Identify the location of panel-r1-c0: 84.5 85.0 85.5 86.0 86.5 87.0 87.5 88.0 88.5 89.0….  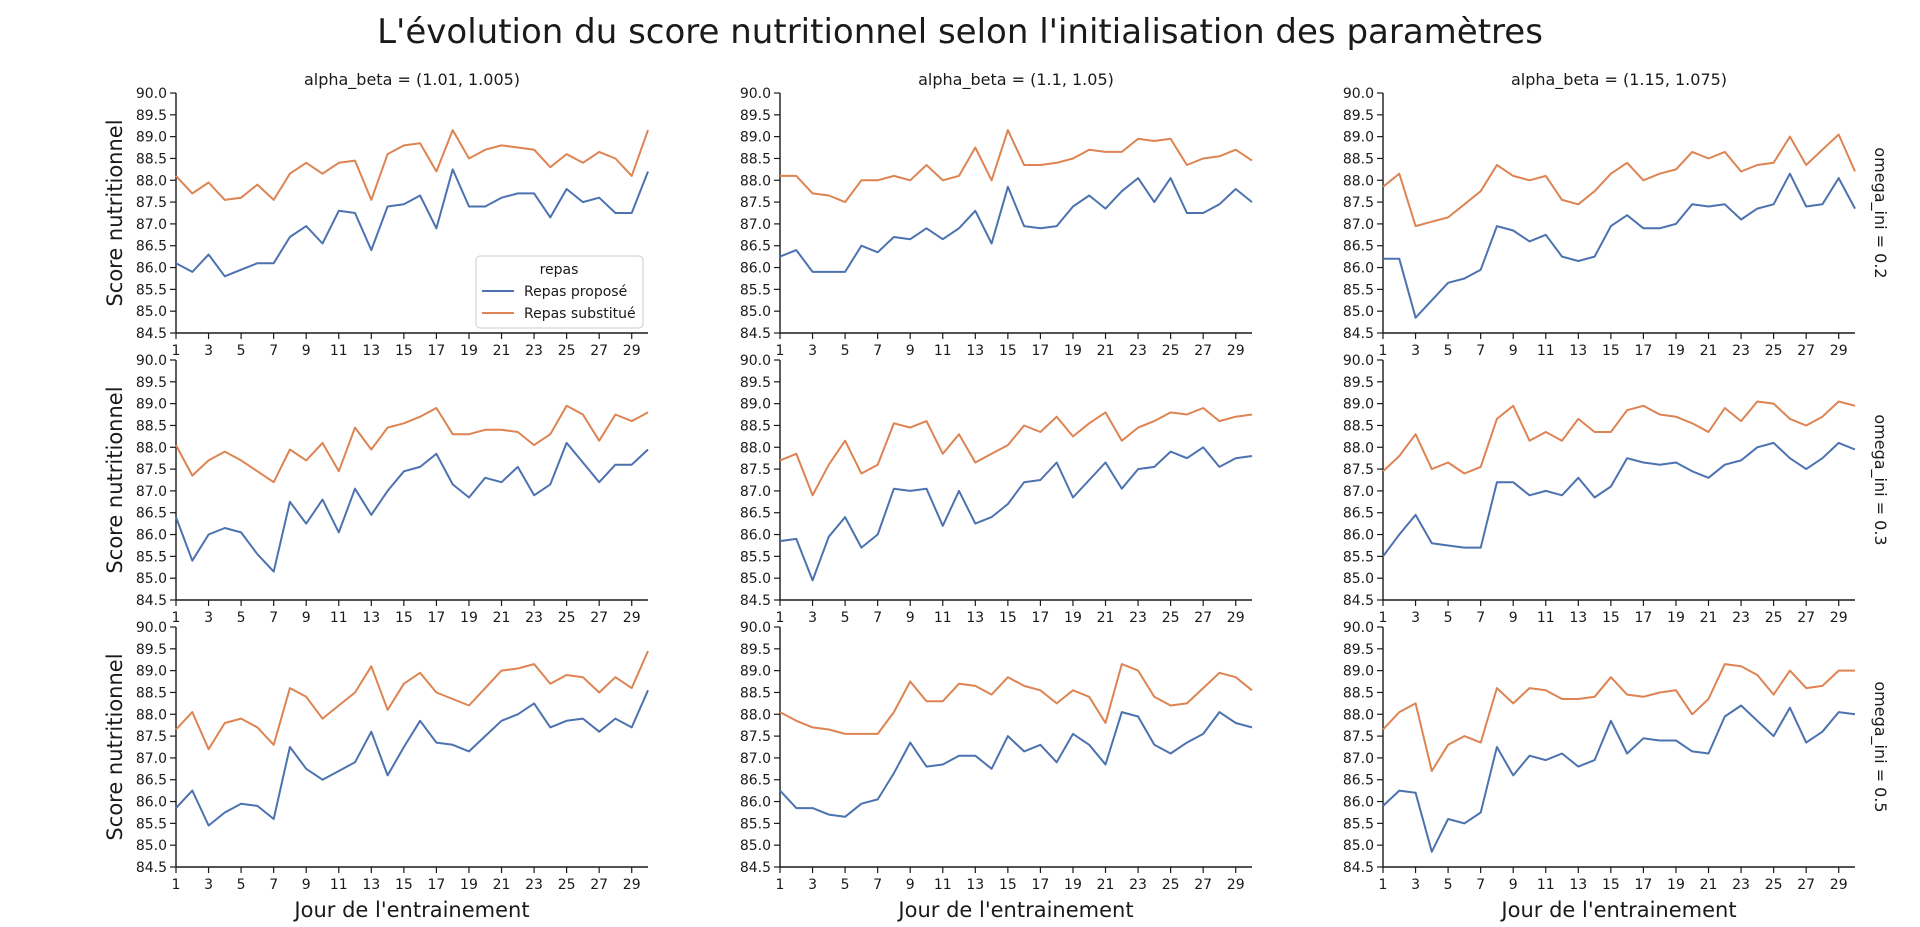
(376, 489).